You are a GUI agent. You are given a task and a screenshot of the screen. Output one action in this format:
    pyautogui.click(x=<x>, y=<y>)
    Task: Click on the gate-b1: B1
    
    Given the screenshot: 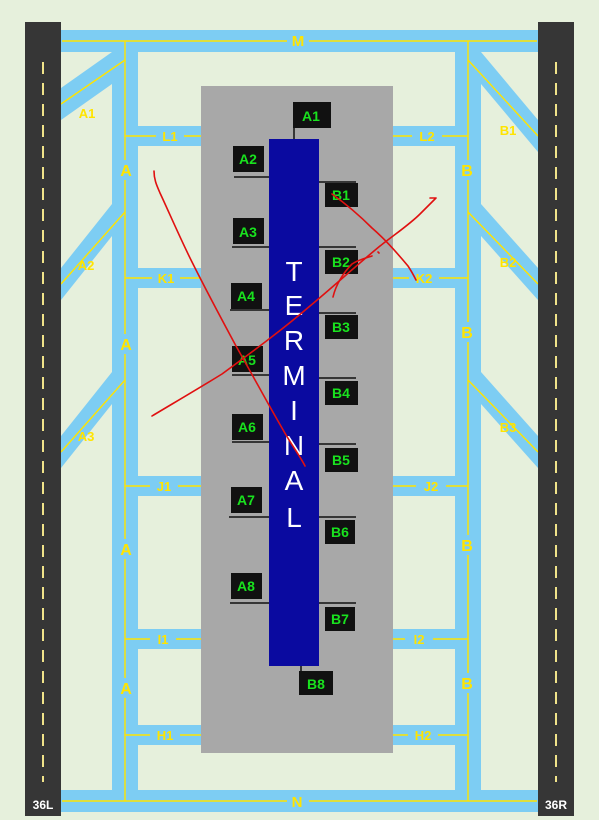 What is the action you would take?
    pyautogui.click(x=341, y=195)
    